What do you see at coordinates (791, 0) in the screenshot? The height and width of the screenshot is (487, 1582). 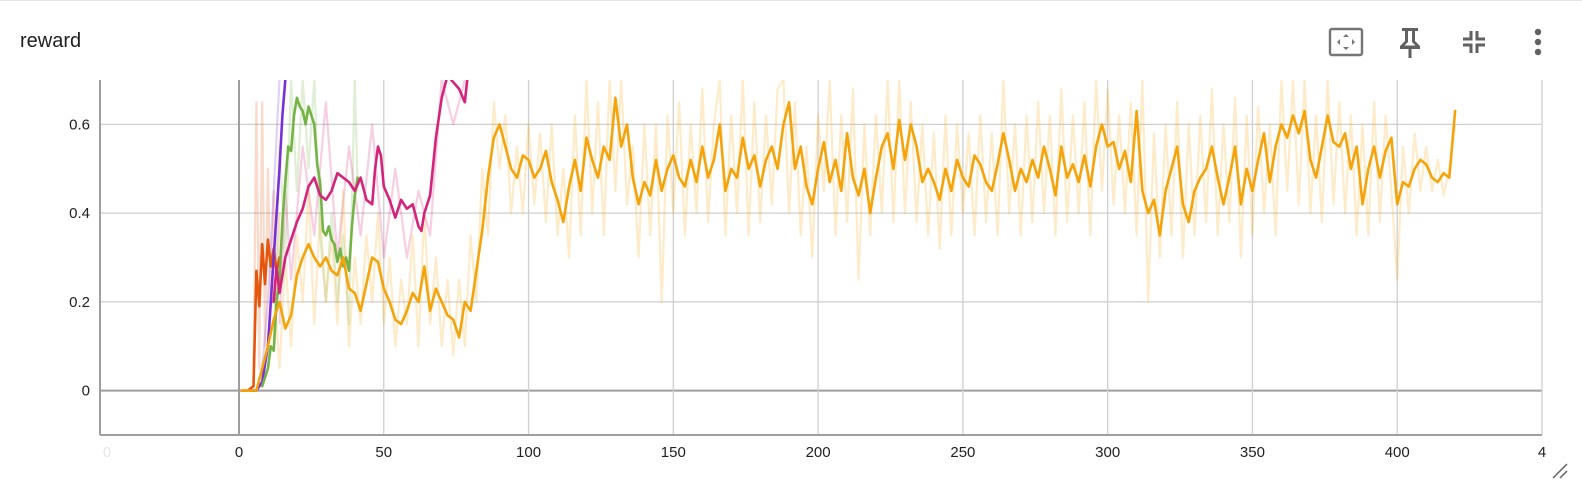 I see `top-divider` at bounding box center [791, 0].